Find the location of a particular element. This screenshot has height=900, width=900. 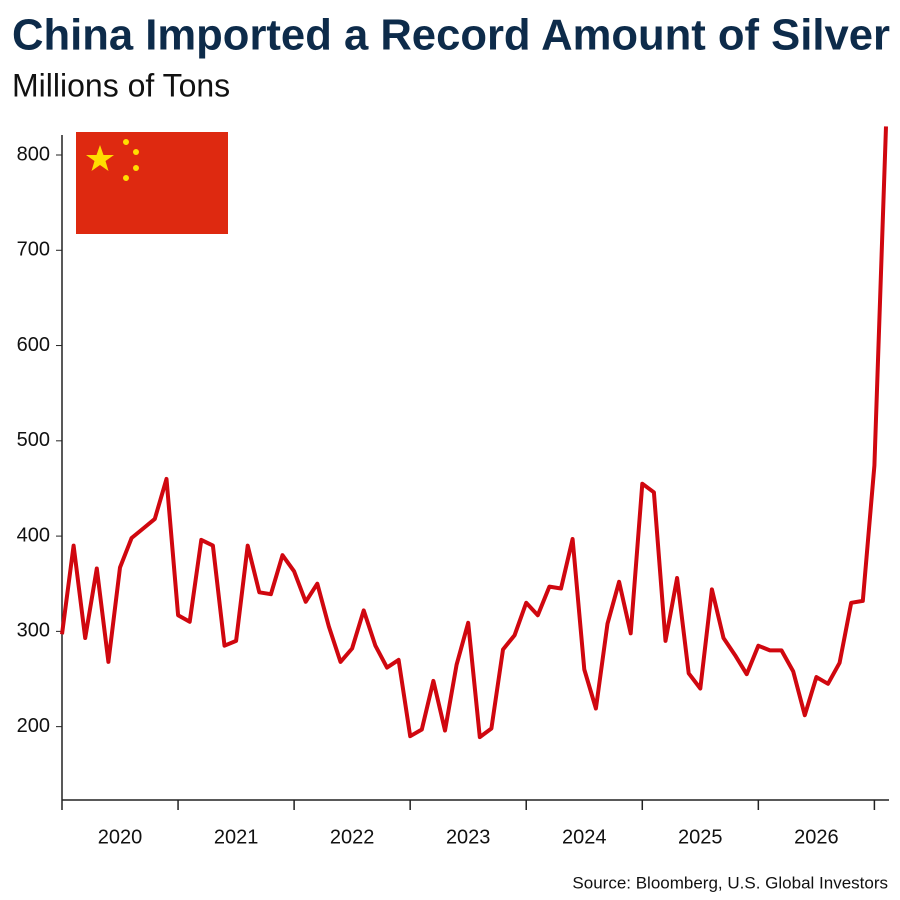

y-tick-label: 300 is located at coordinates (33, 631).